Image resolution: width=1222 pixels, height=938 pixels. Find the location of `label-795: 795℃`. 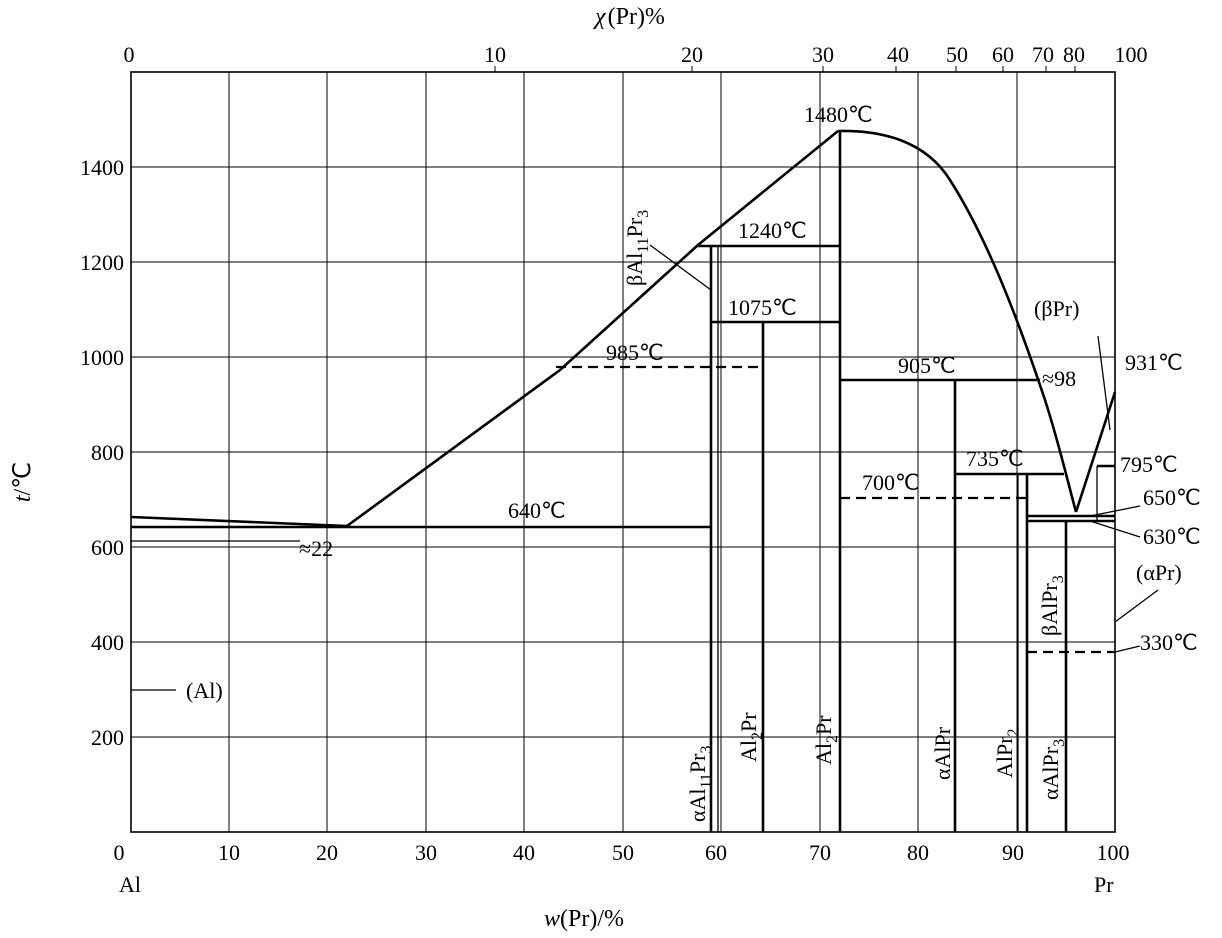

label-795: 795℃ is located at coordinates (1149, 464).